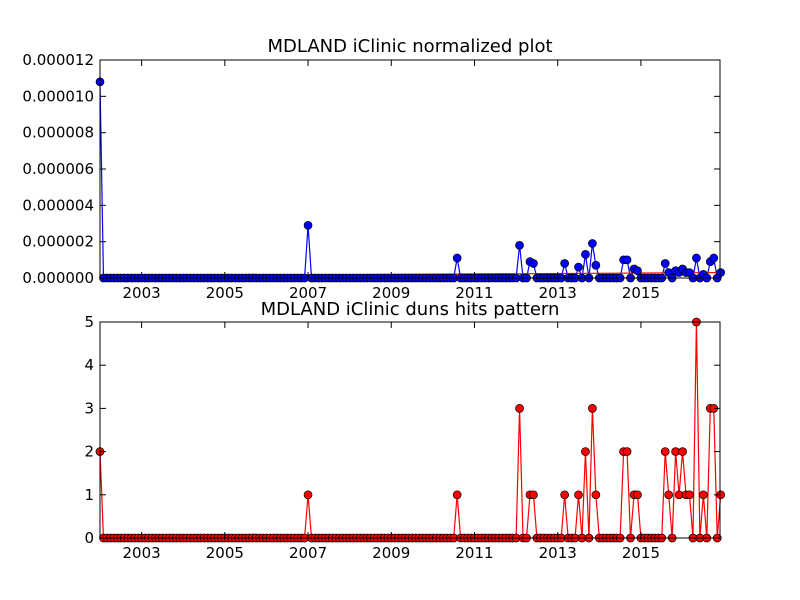  What do you see at coordinates (58, 133) in the screenshot?
I see `y-tick-label: 0.000008` at bounding box center [58, 133].